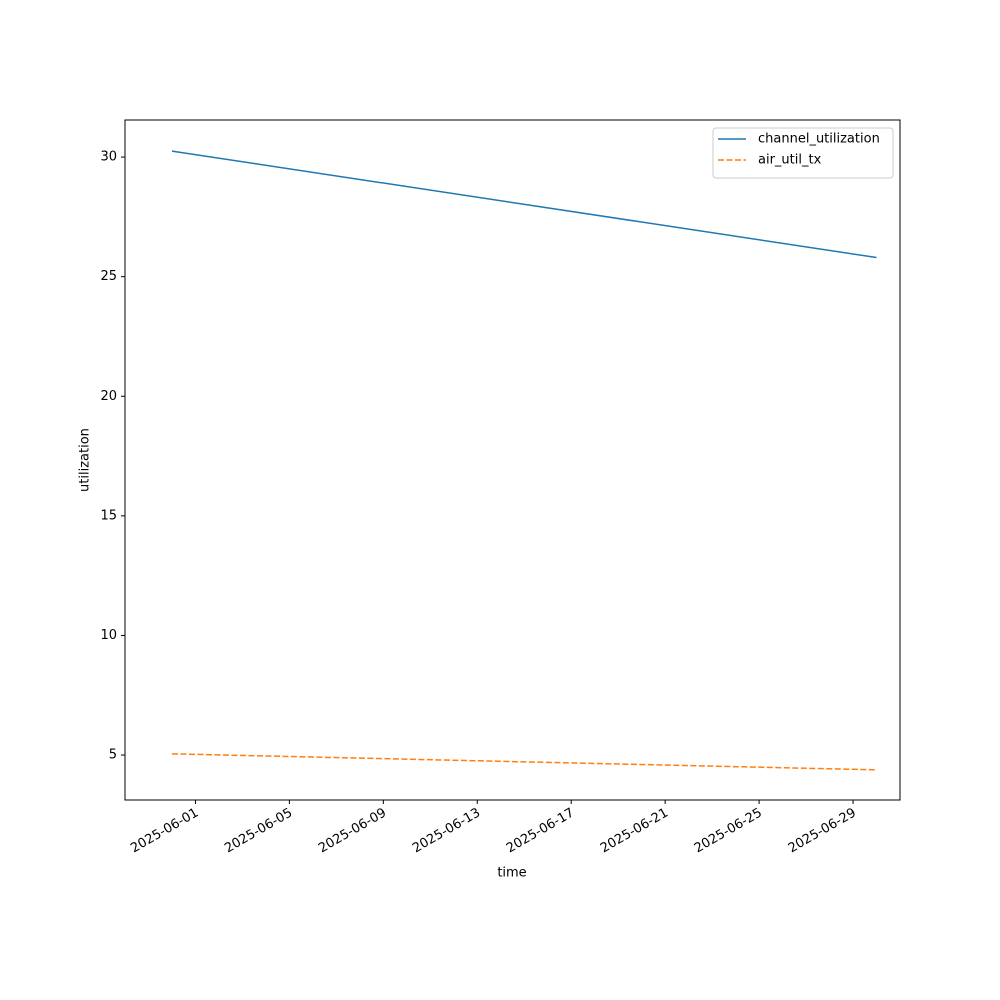  What do you see at coordinates (790, 160) in the screenshot?
I see `legend-label: air_util_tx` at bounding box center [790, 160].